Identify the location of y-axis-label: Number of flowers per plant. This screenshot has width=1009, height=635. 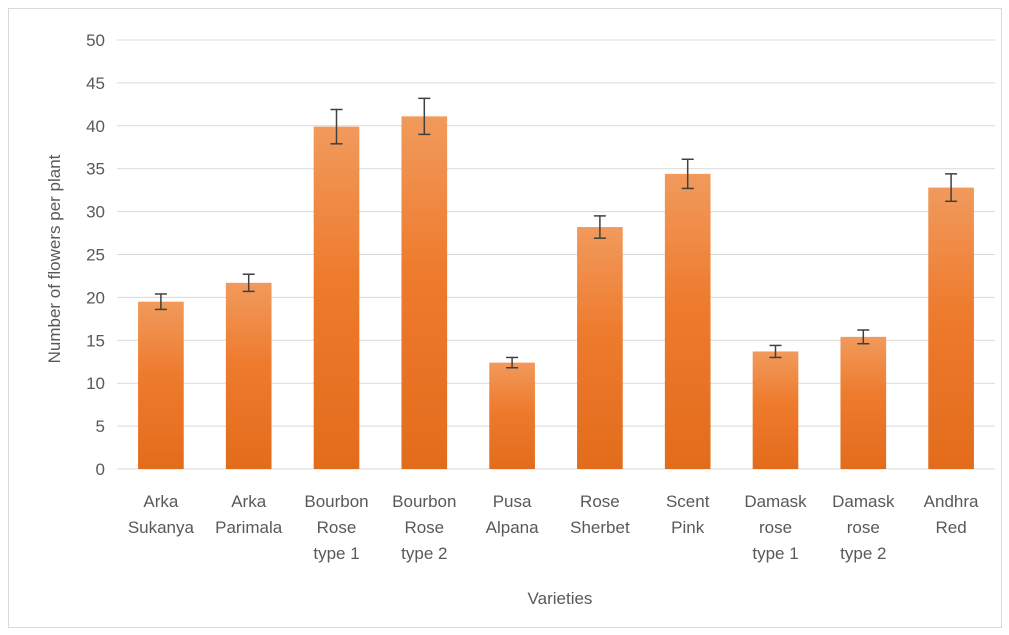
(54, 258).